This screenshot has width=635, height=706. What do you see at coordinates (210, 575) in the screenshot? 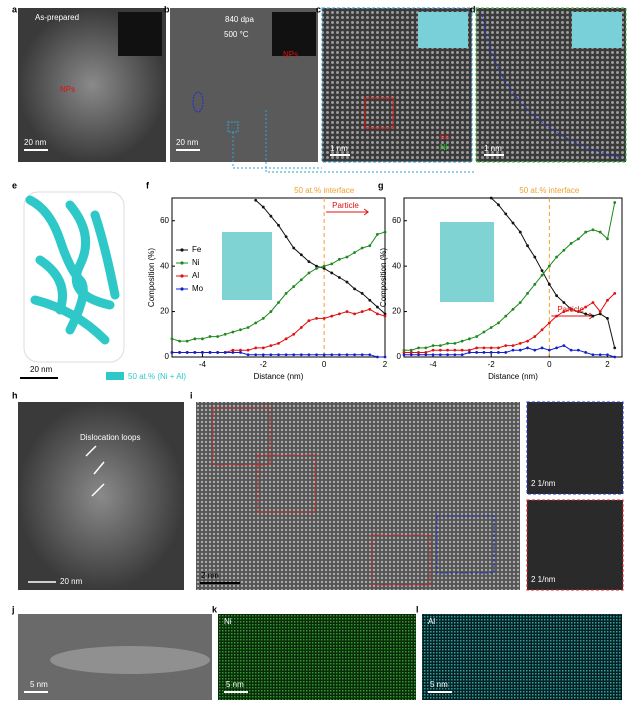
I see `scale-label: 2 nm` at bounding box center [210, 575].